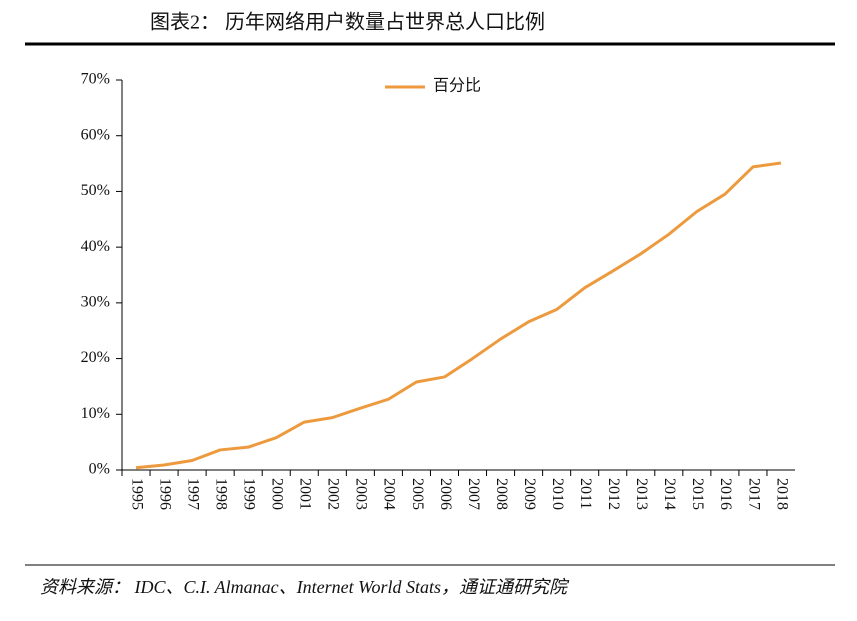  What do you see at coordinates (501, 494) in the screenshot?
I see `x-tick-label: 2008` at bounding box center [501, 494].